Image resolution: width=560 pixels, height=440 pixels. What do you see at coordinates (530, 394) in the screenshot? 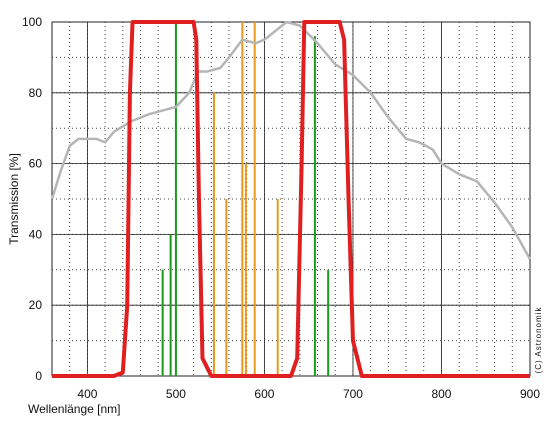
I see `x-tick-label: 900` at bounding box center [530, 394].